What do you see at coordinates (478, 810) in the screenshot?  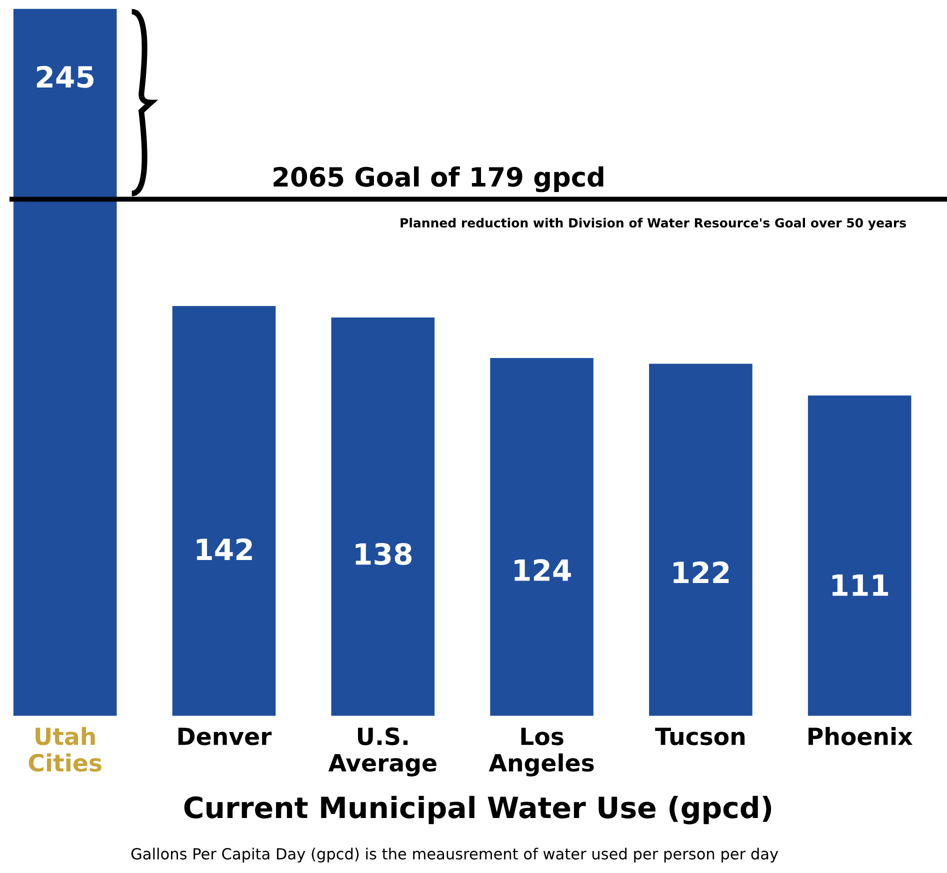 I see `x-axis-title: Current Municipal Water Use (gpcd)` at bounding box center [478, 810].